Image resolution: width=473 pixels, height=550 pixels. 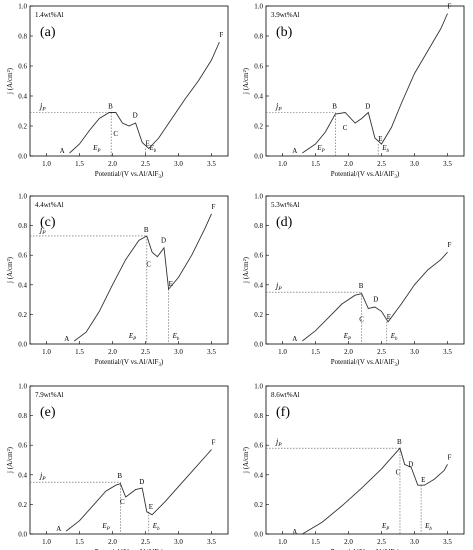 I want to click on panel-label: (a), so click(x=48, y=32).